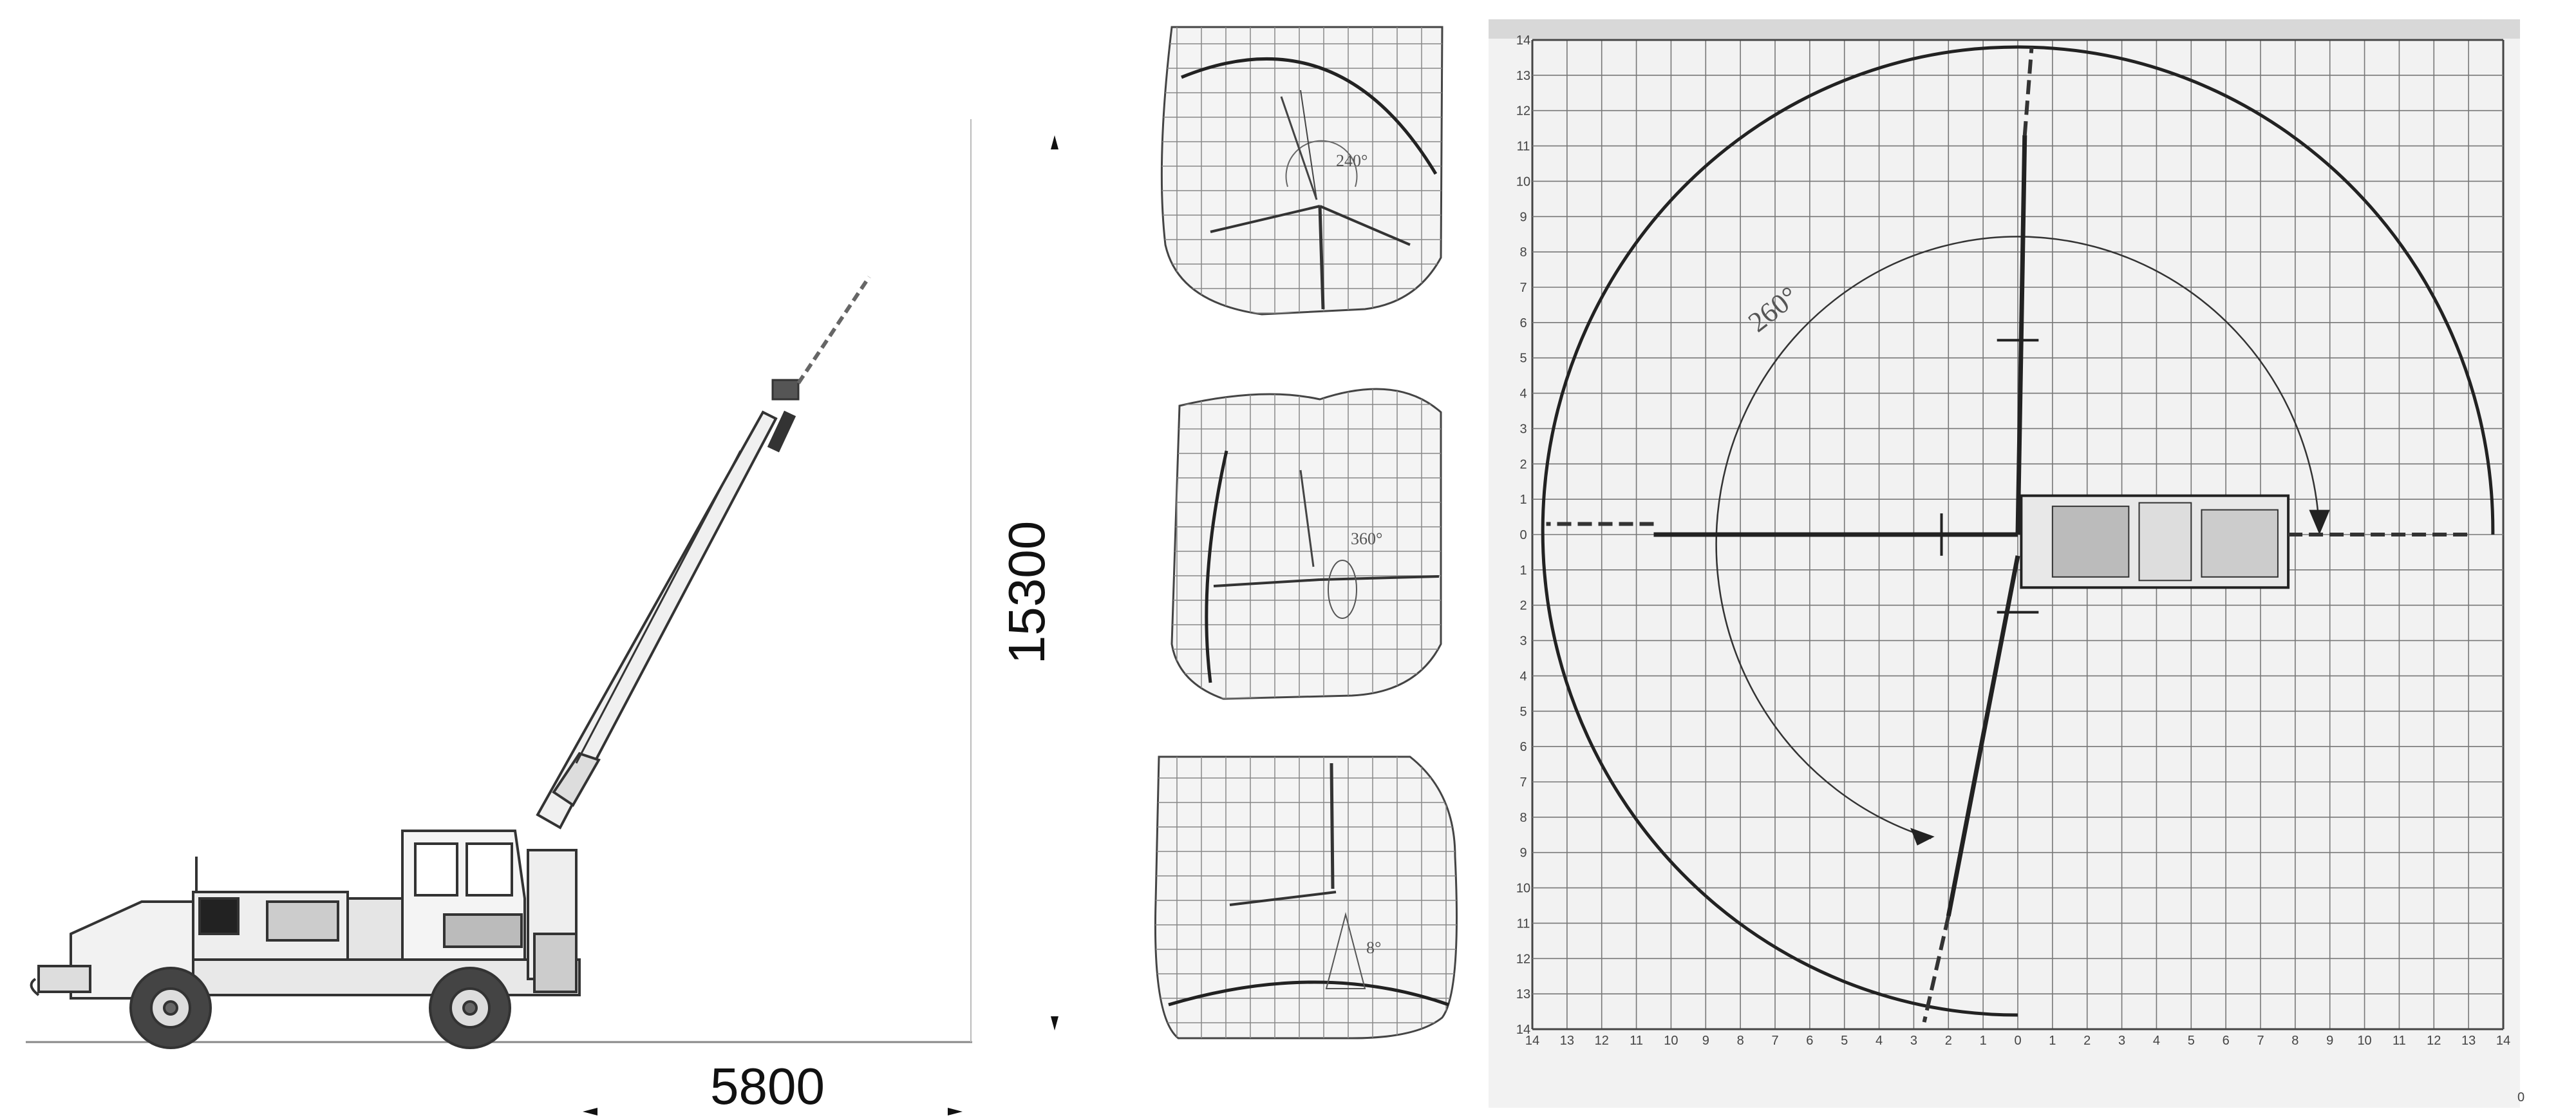 The height and width of the screenshot is (1120, 2576). Describe the element at coordinates (2021, 335) in the screenshot. I see `boom-up` at that location.